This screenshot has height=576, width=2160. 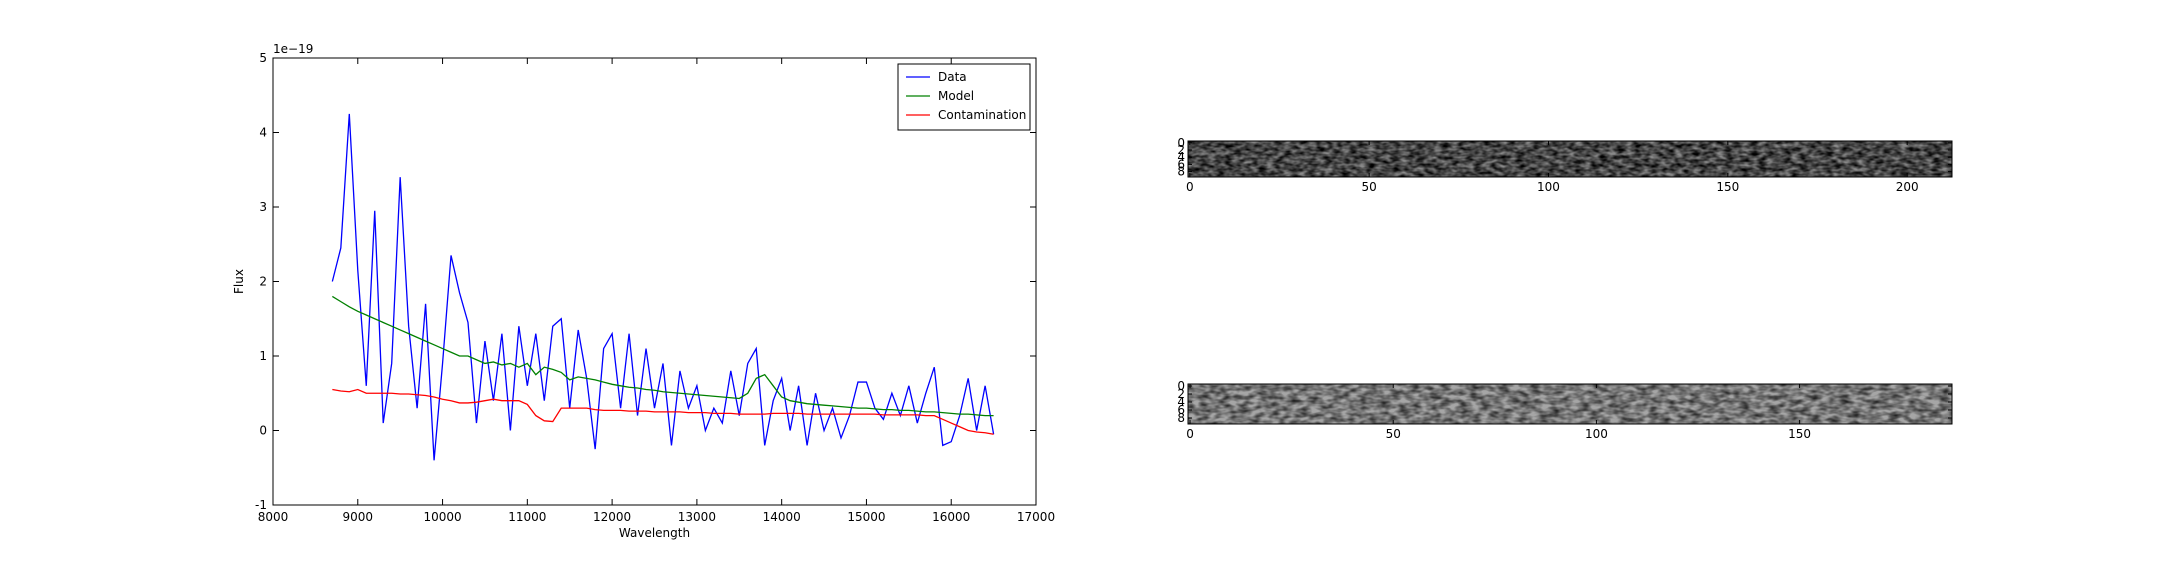 What do you see at coordinates (261, 505) in the screenshot?
I see `y-tick-label: -1` at bounding box center [261, 505].